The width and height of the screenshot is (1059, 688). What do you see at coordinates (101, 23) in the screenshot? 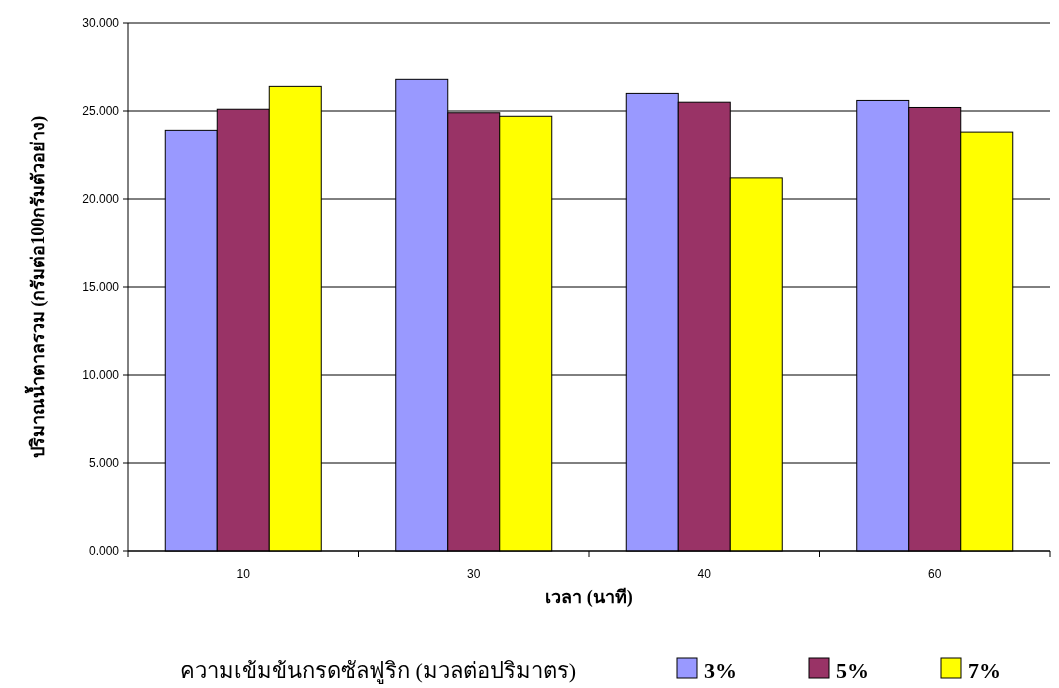
I see `y-tick-label: 30.000` at bounding box center [101, 23].